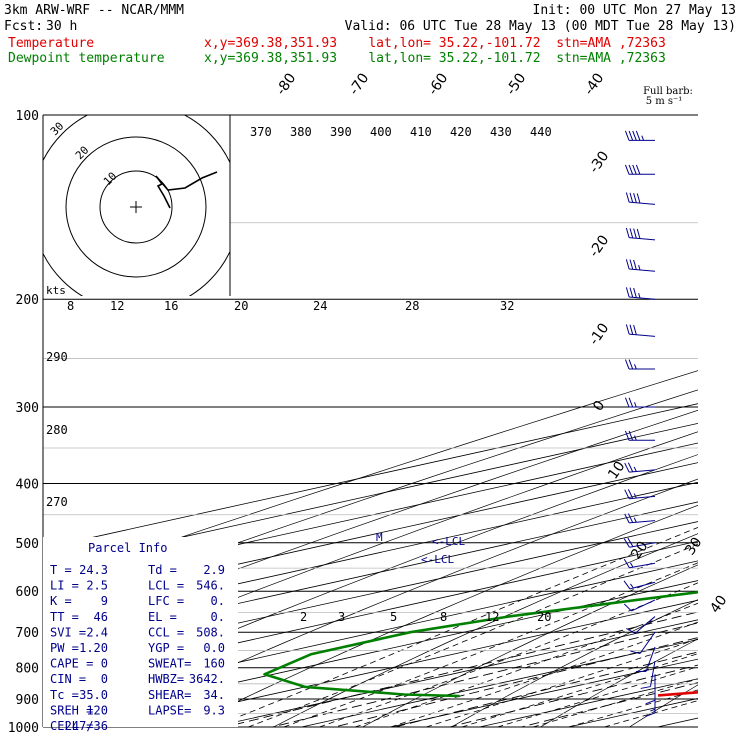 This screenshot has height=740, width=740. What do you see at coordinates (27, 700) in the screenshot?
I see `pressure-label: 900` at bounding box center [27, 700].